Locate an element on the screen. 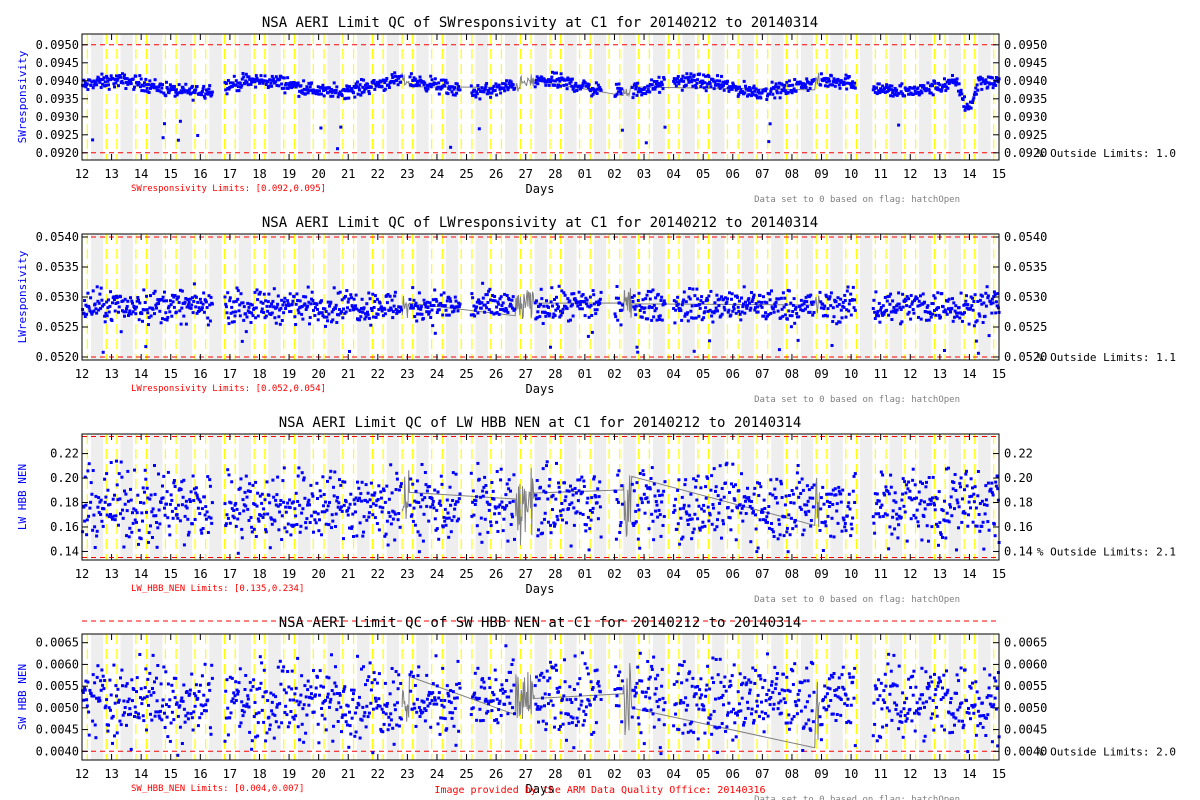  night-band is located at coordinates (984, 497).